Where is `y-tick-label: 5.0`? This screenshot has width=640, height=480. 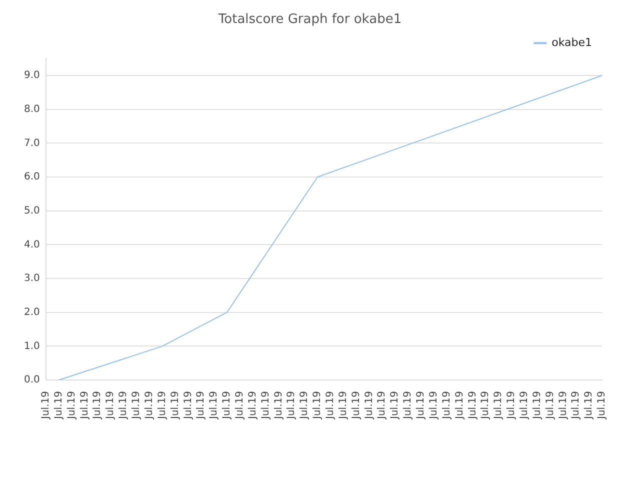 y-tick-label: 5.0 is located at coordinates (32, 210).